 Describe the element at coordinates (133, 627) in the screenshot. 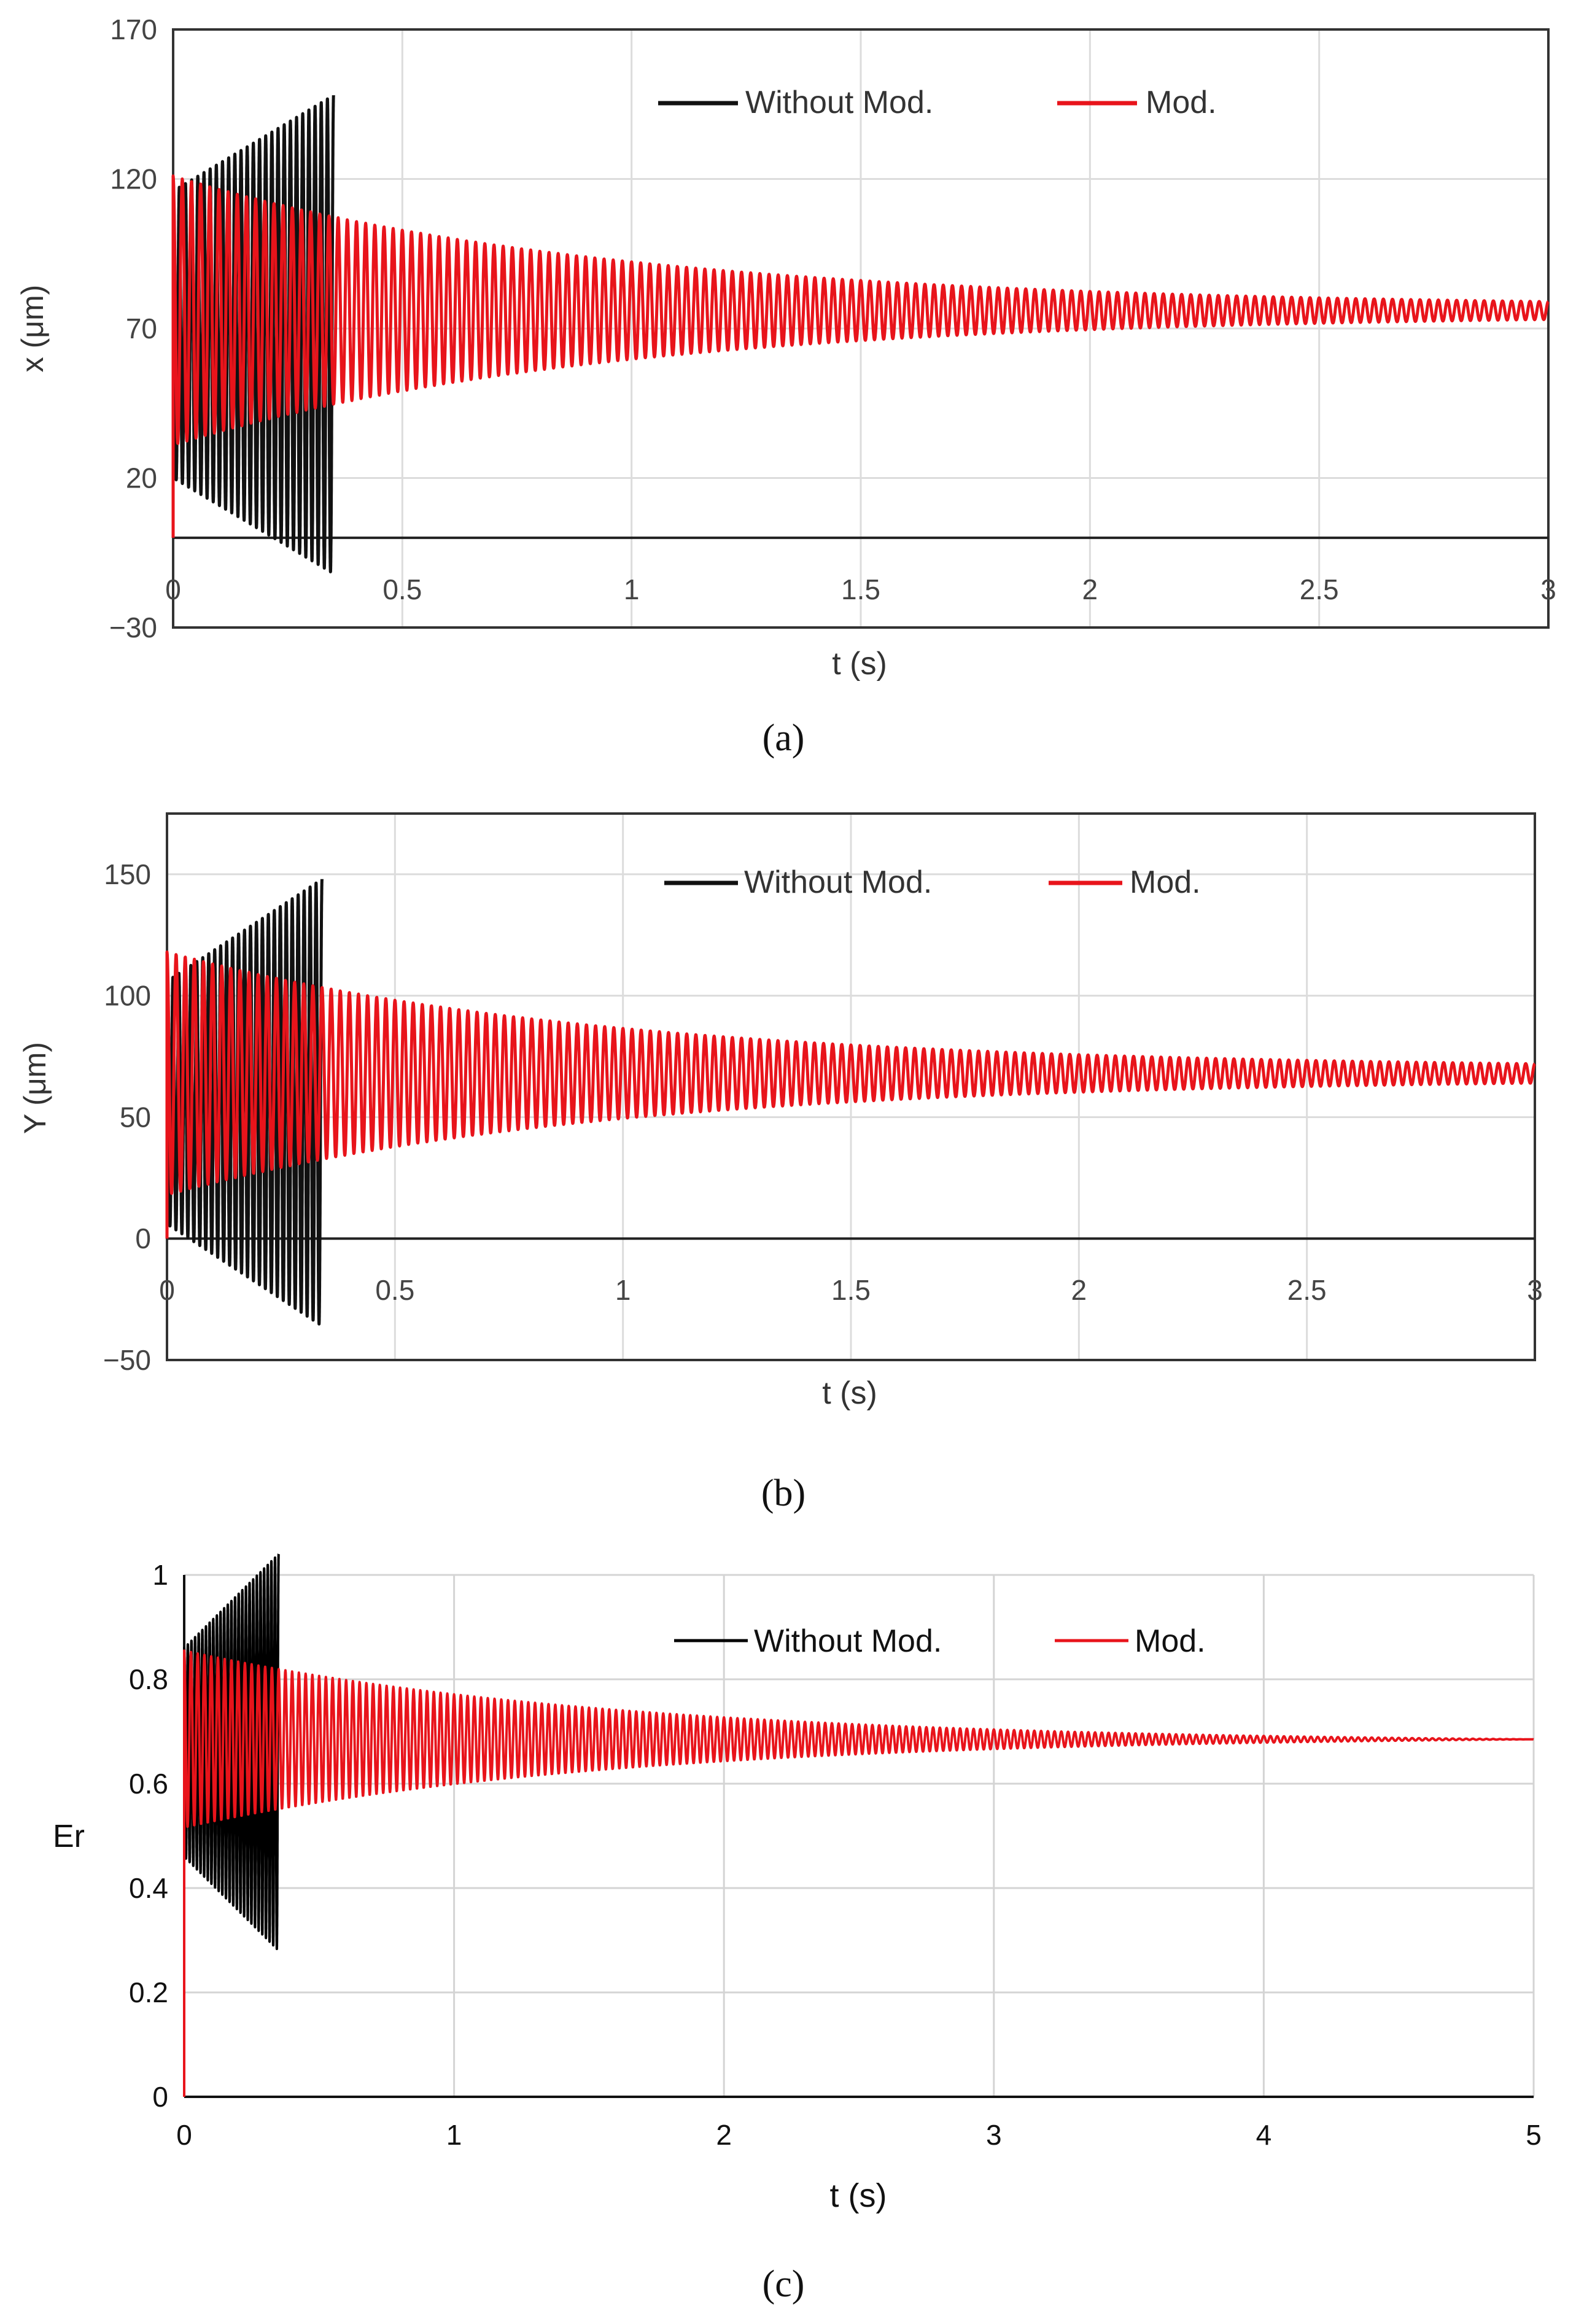

I see `y-tick-label: −30` at that location.